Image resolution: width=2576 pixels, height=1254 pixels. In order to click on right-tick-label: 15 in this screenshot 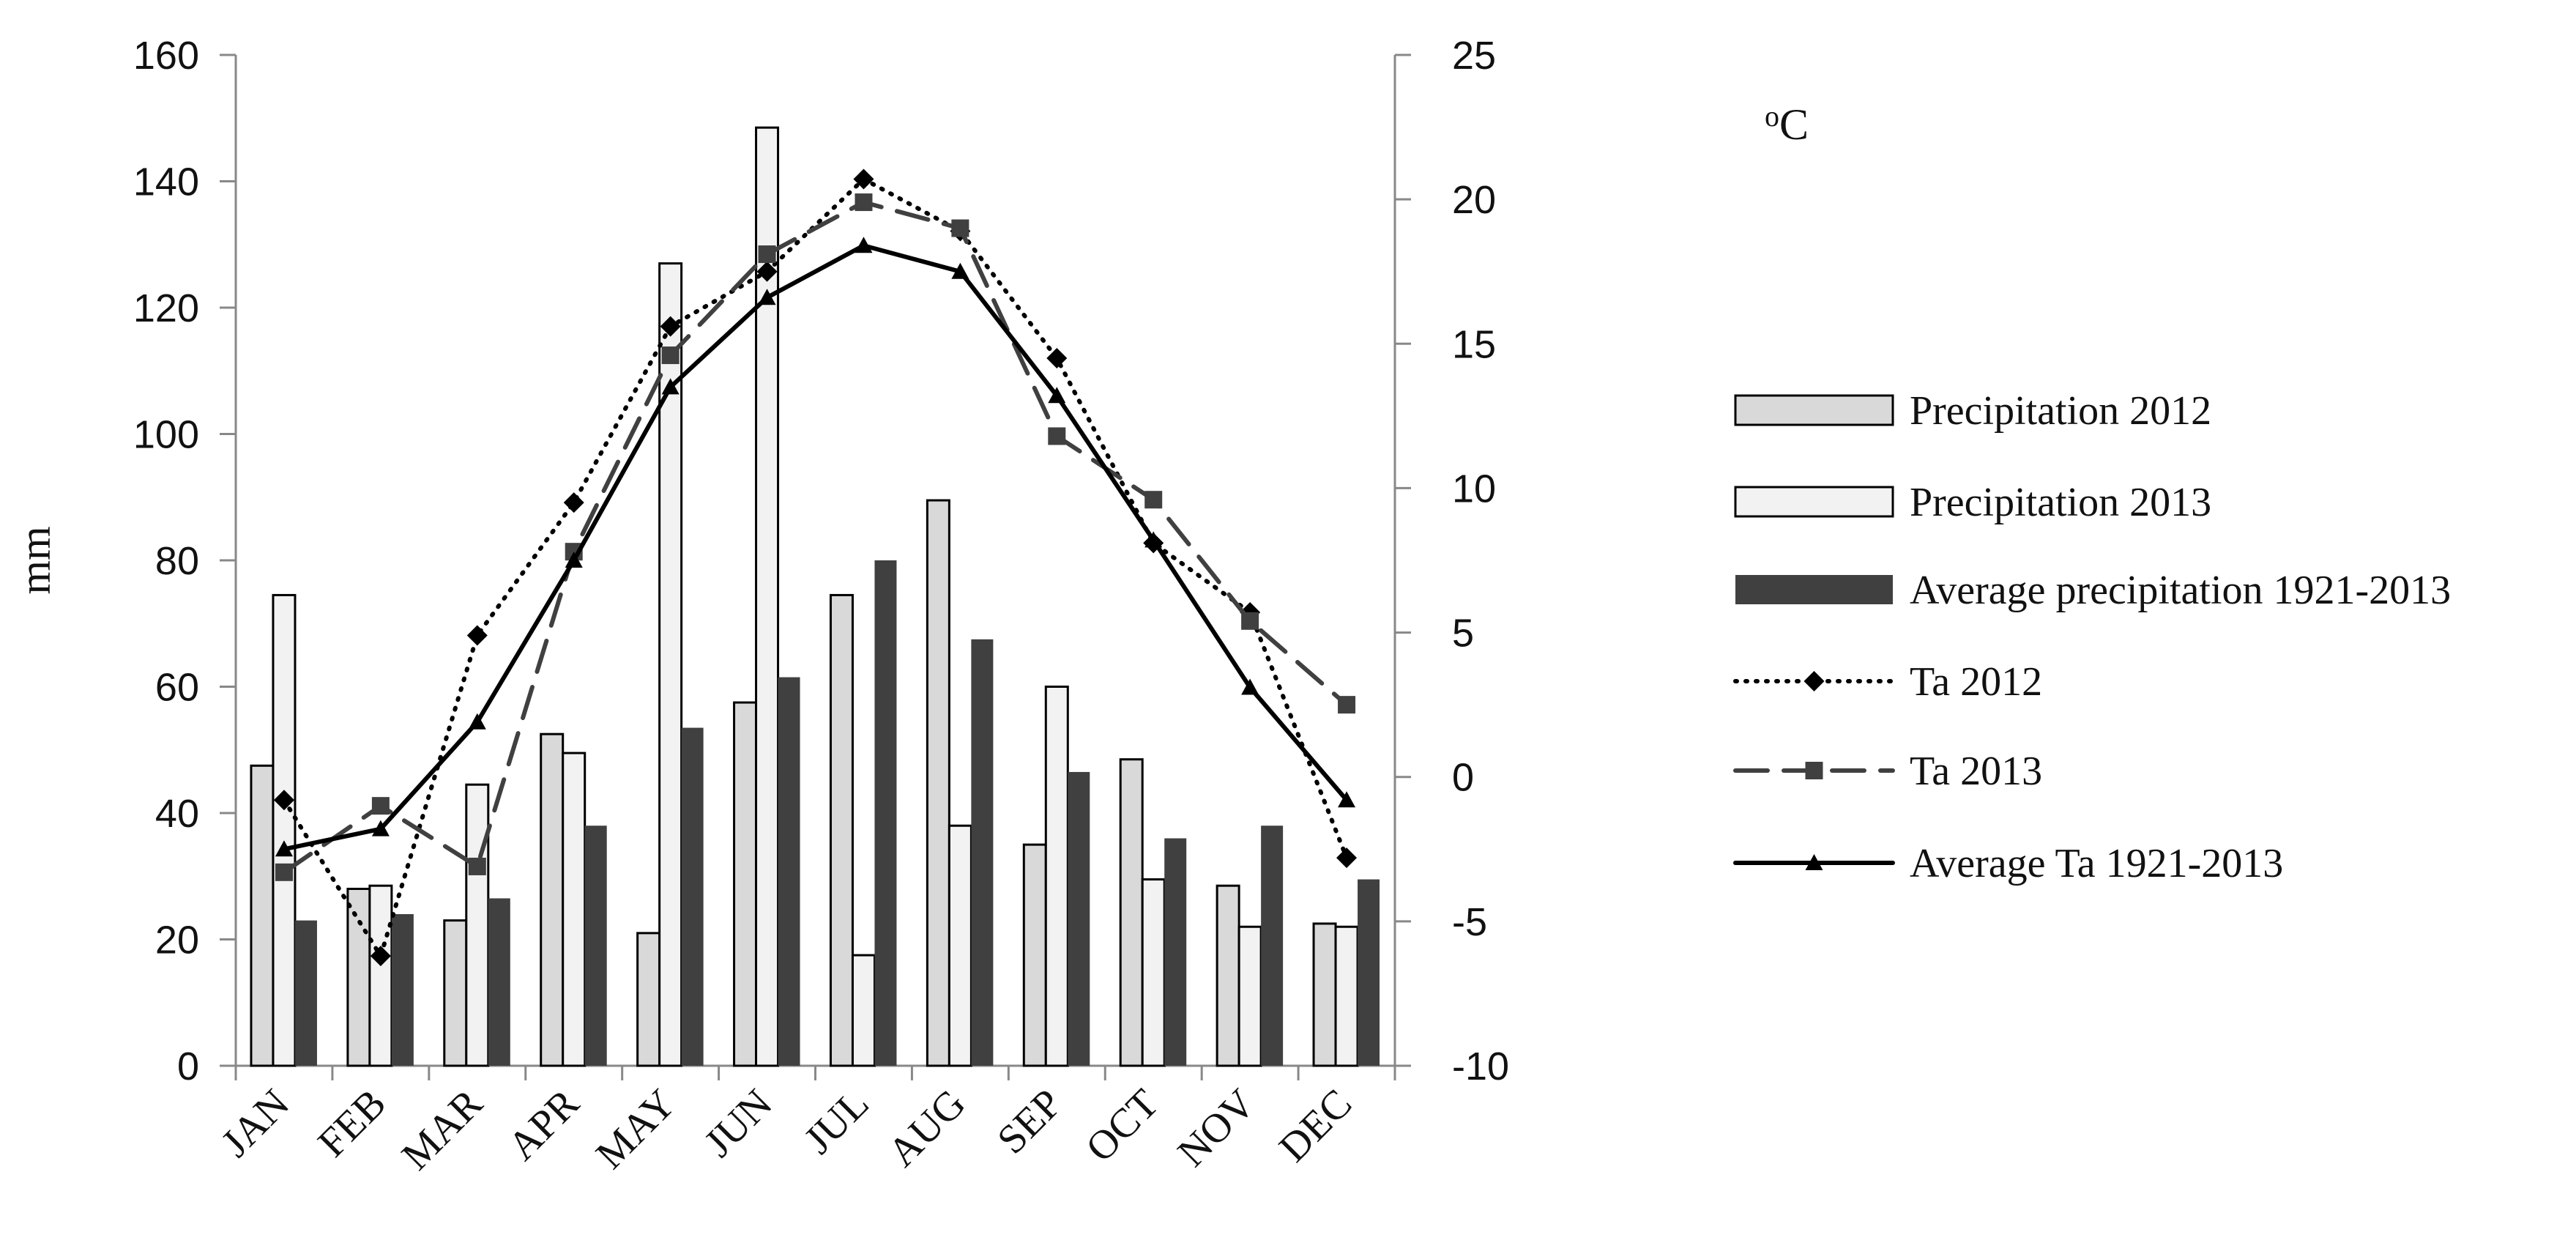, I will do `click(1474, 344)`.